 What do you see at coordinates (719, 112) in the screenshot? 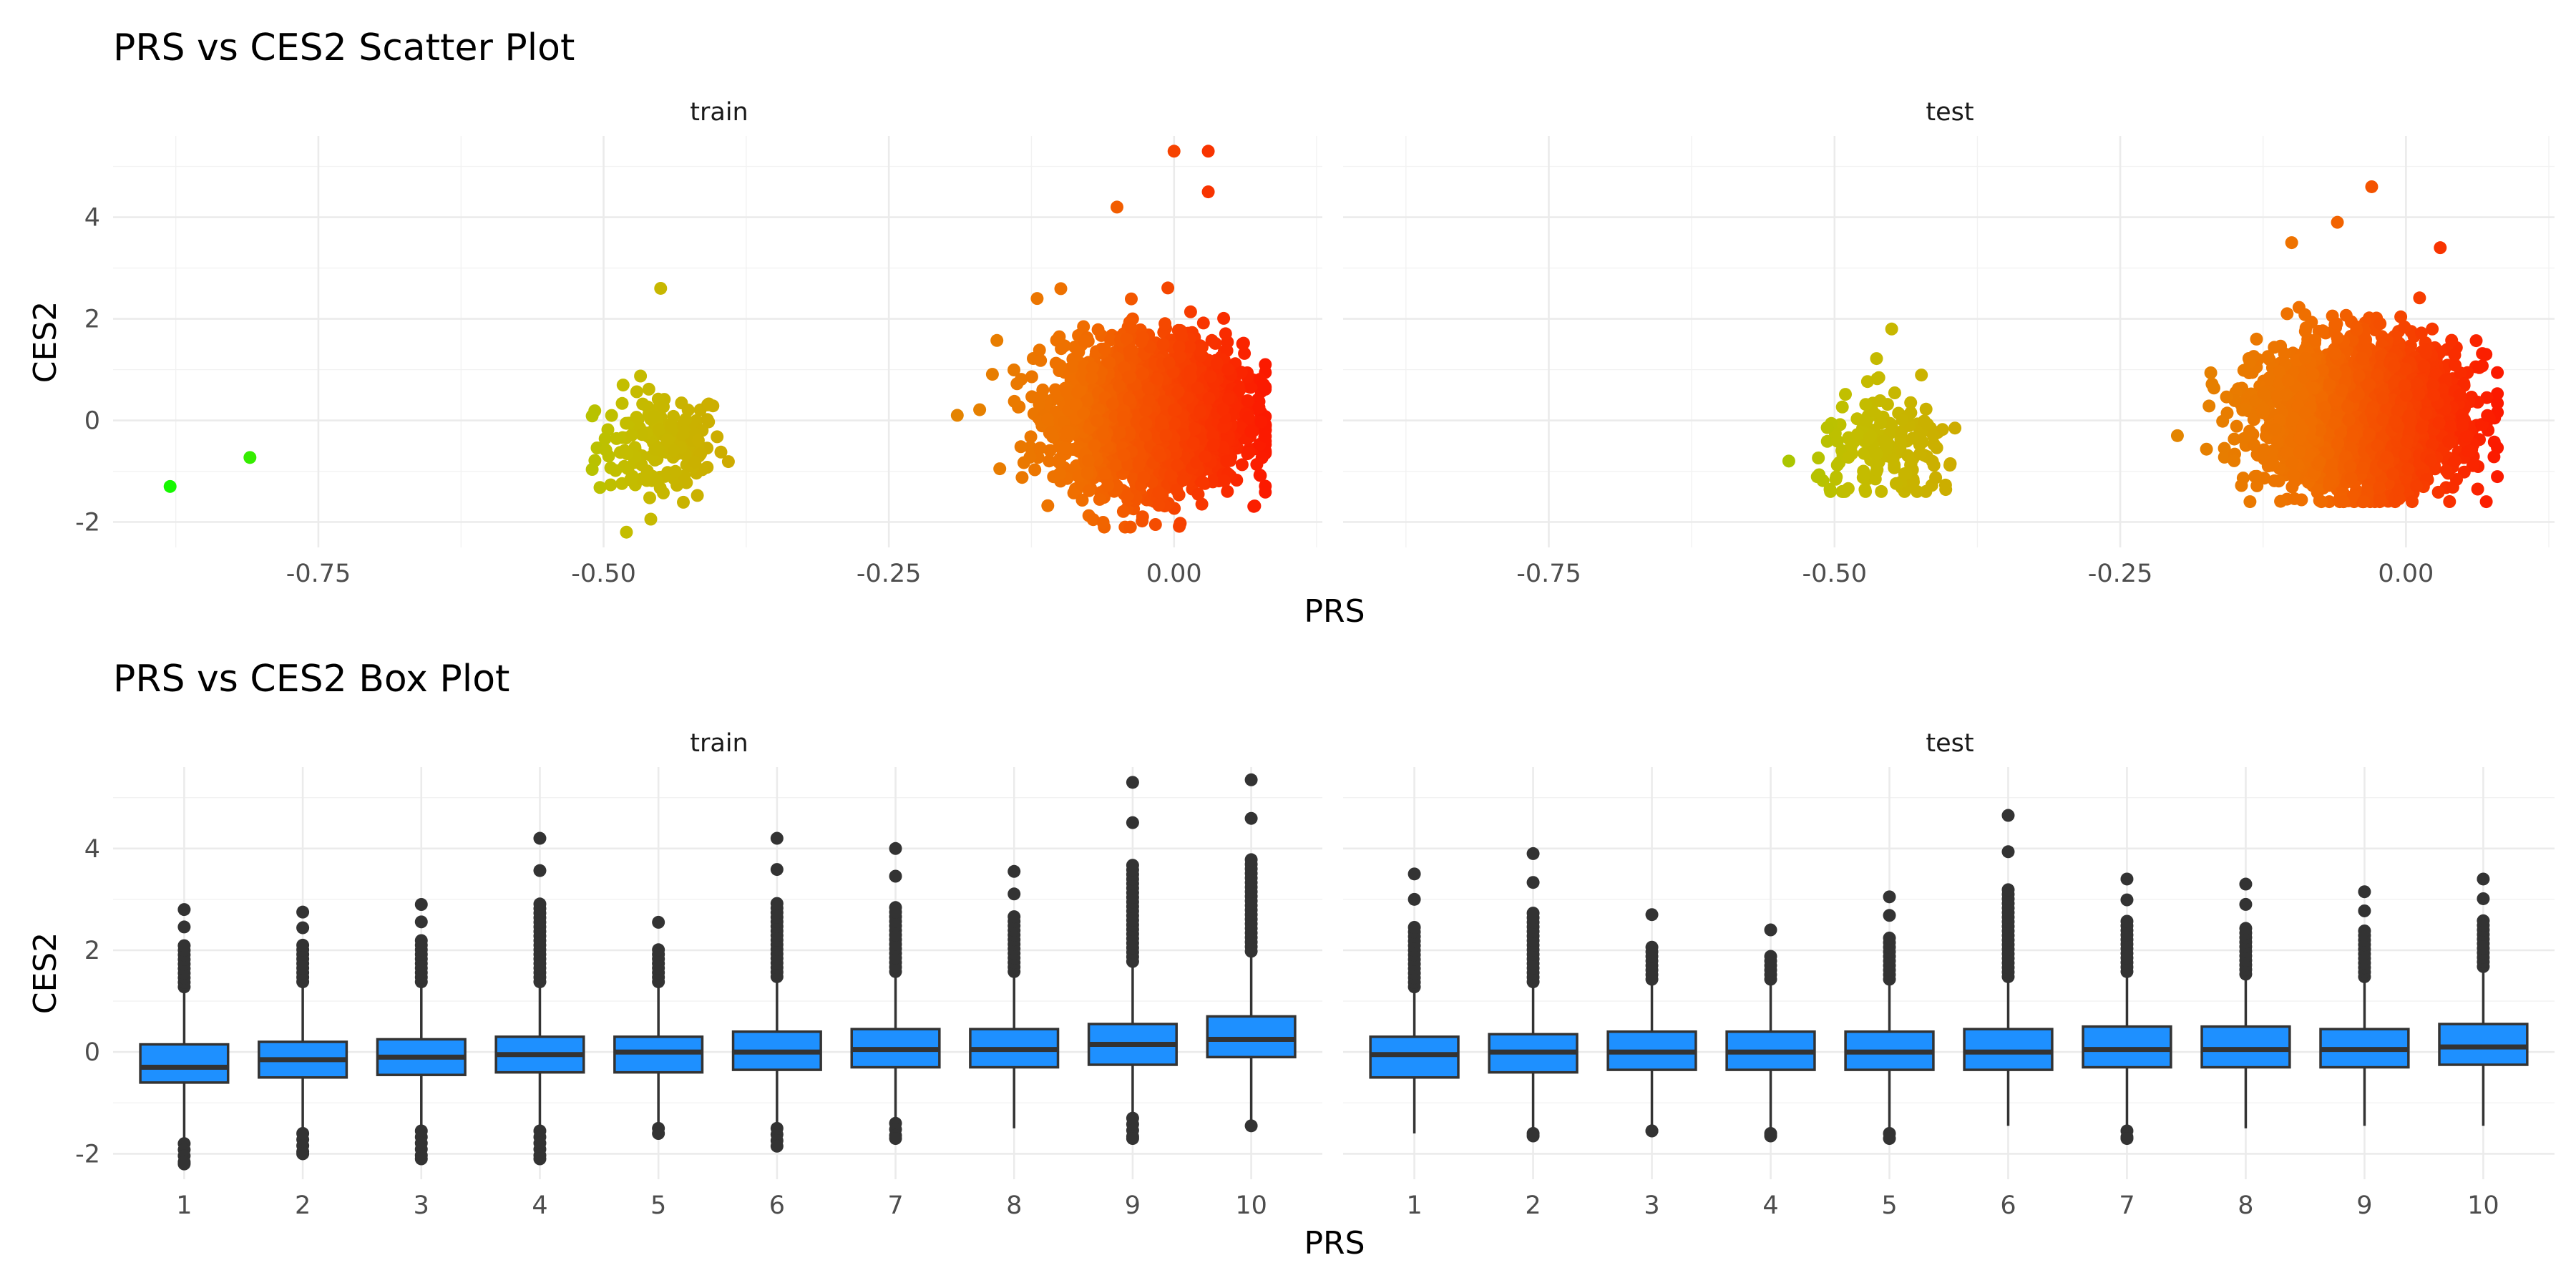
I see `scatter-train-strip-label: train` at bounding box center [719, 112].